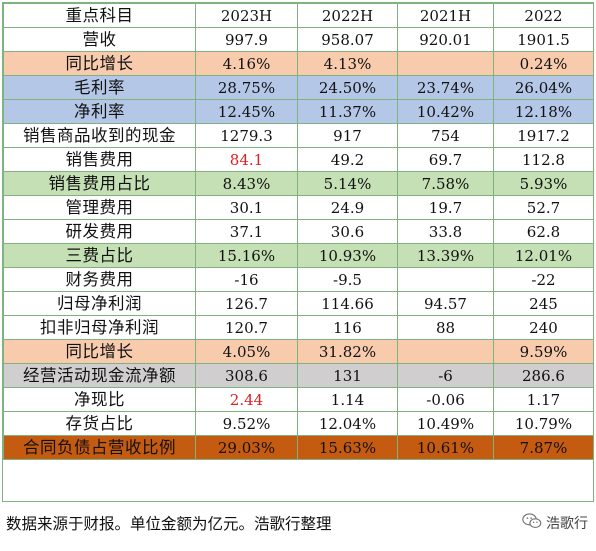  I want to click on table-cell: 240, so click(543, 327).